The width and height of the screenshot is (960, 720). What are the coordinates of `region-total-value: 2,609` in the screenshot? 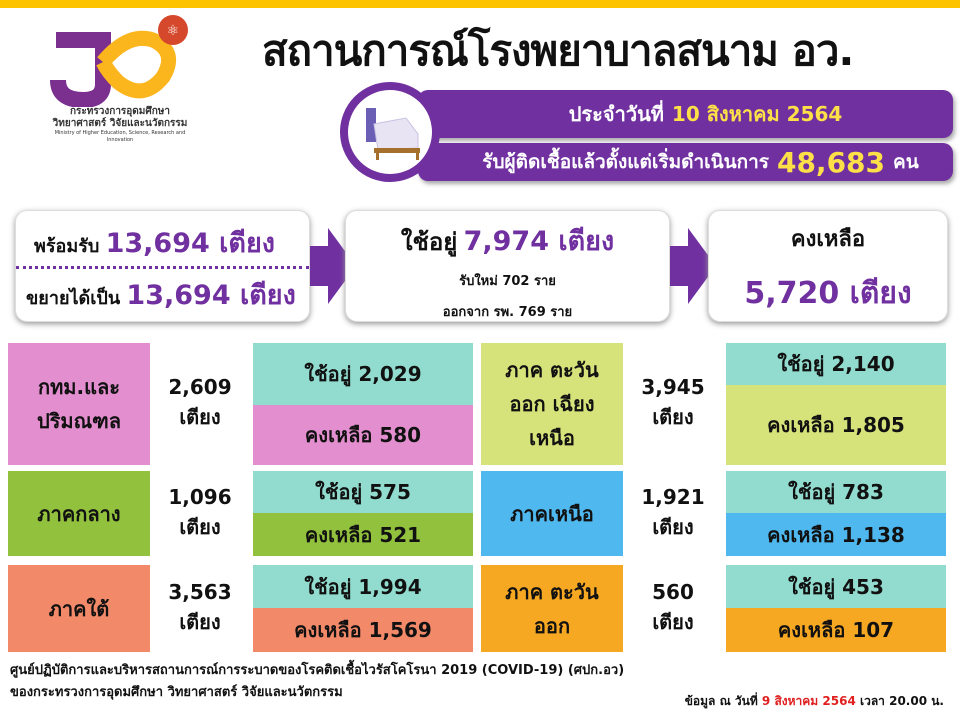 It's located at (200, 387).